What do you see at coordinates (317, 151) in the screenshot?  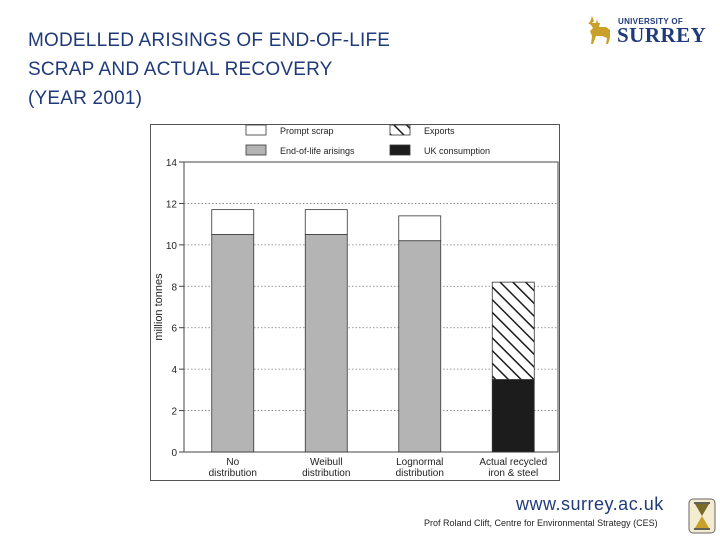 I see `legend-label-end-of-life-arisings: End-of-life arisings` at bounding box center [317, 151].